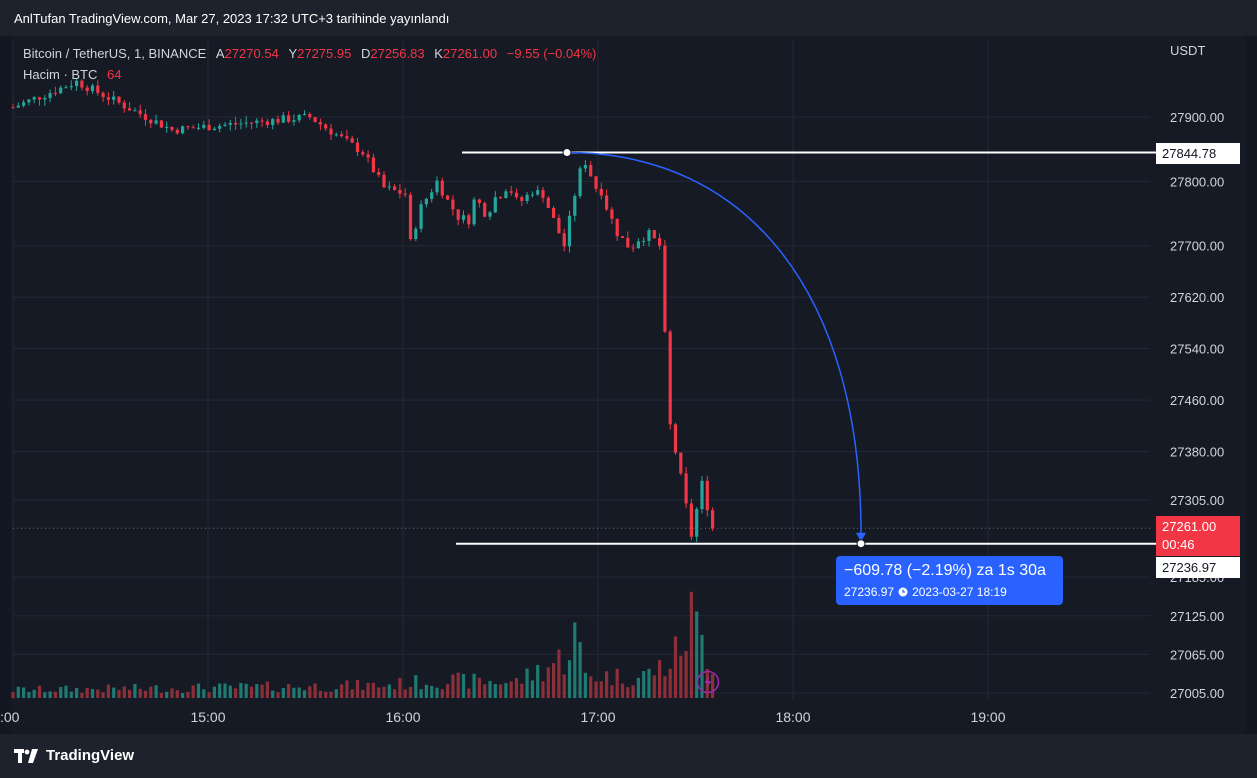  What do you see at coordinates (324, 53) in the screenshot?
I see `legend-high: 27275.95` at bounding box center [324, 53].